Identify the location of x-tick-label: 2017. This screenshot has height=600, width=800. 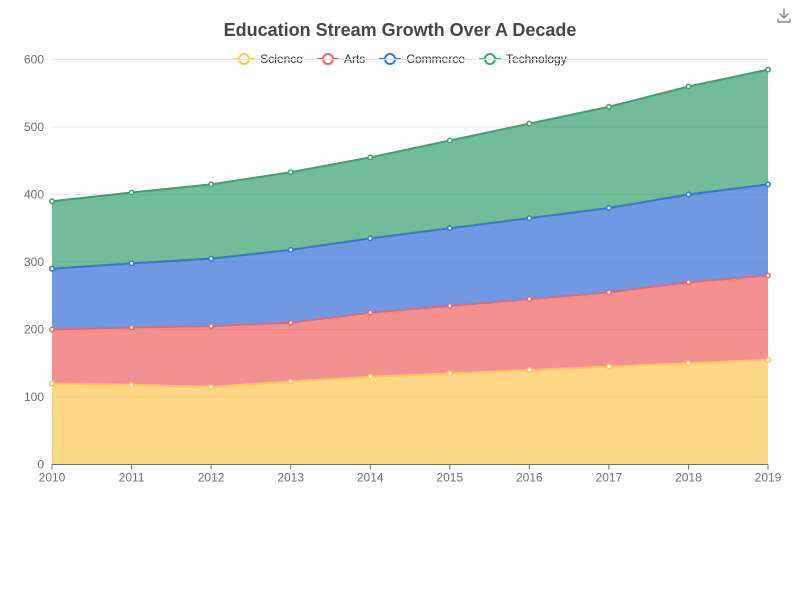
(609, 478).